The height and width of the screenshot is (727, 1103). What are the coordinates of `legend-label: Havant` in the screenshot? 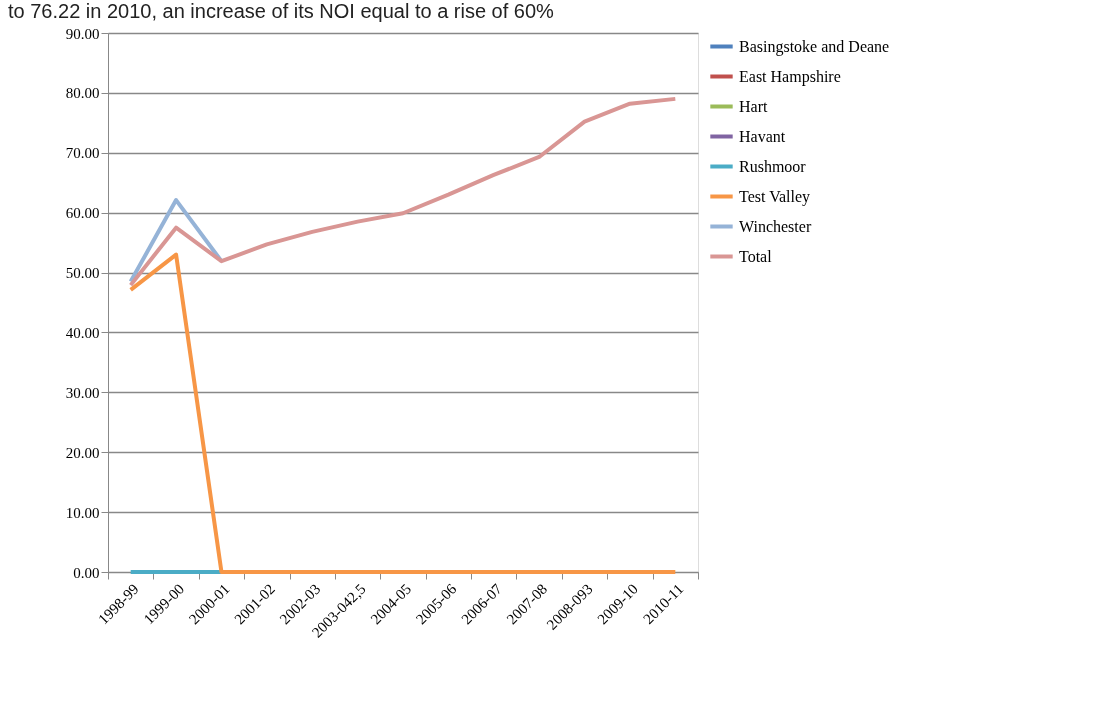 It's located at (762, 136).